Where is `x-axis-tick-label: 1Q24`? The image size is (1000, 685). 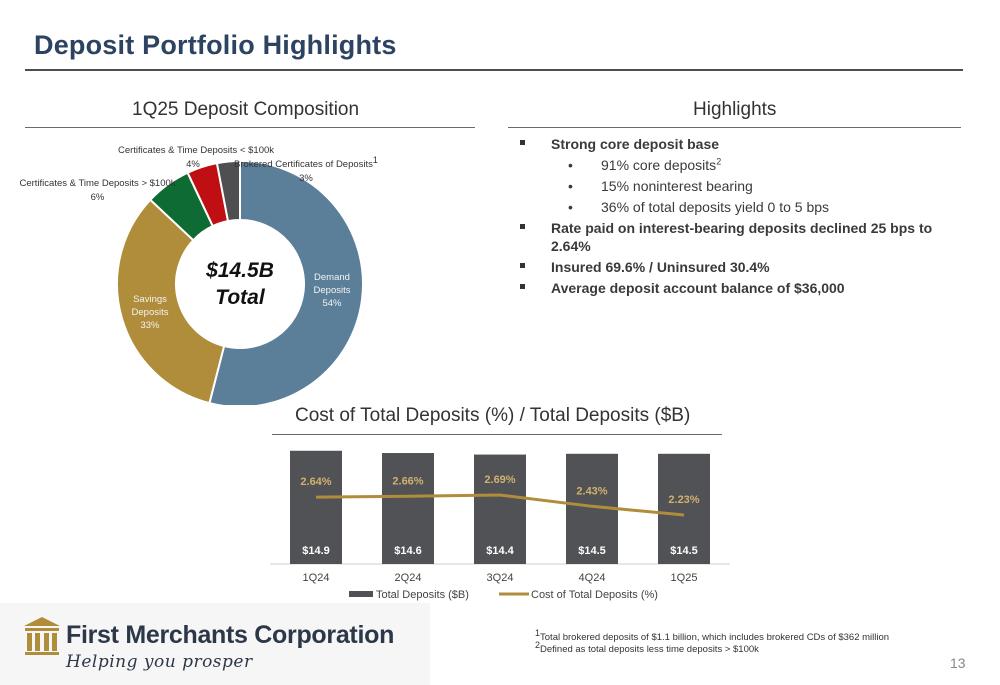 x-axis-tick-label: 1Q24 is located at coordinates (316, 578).